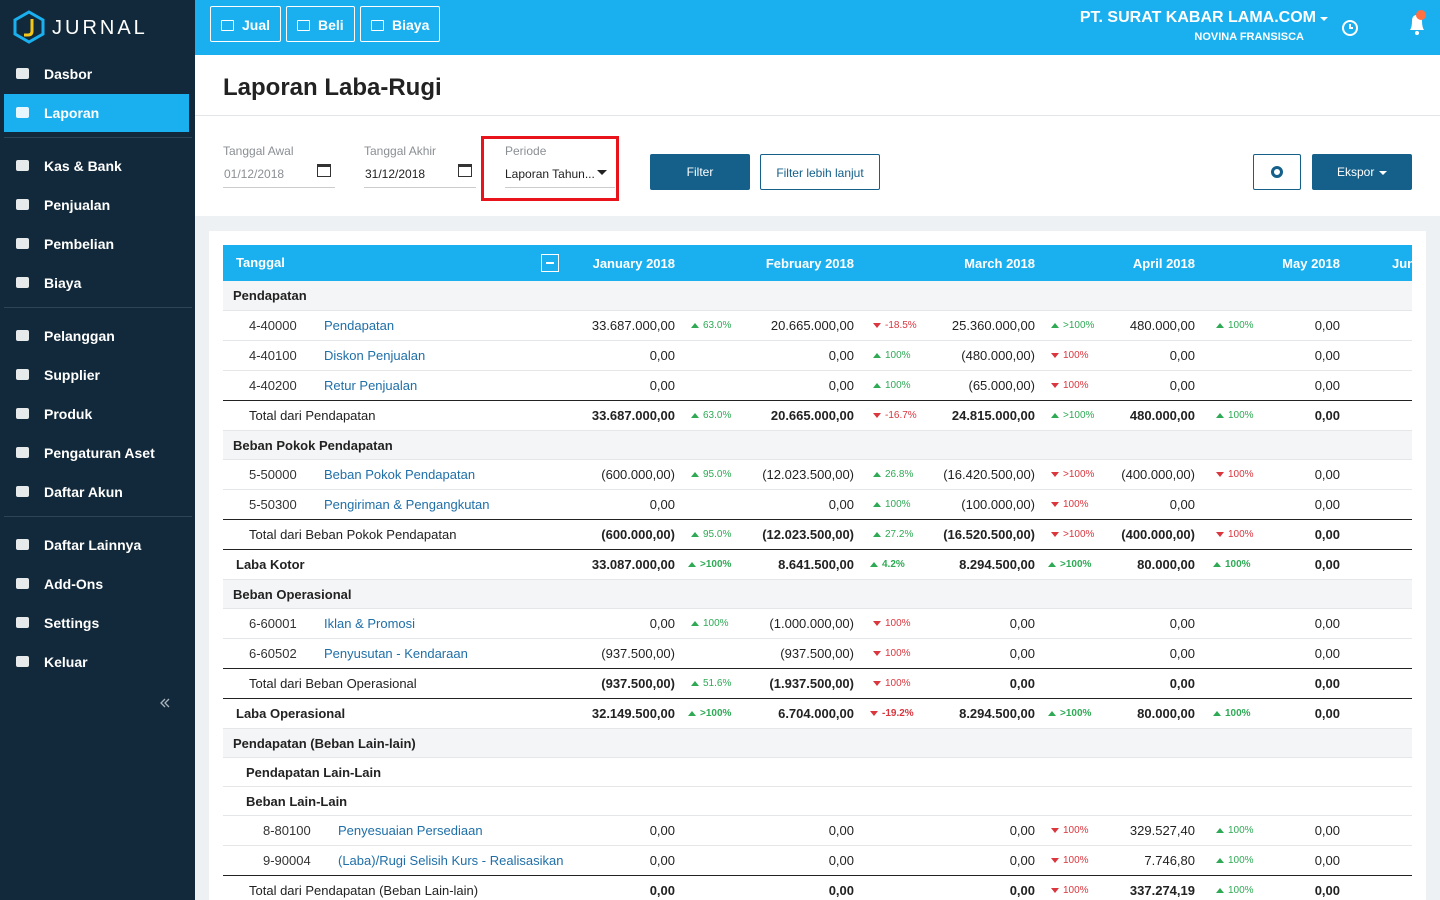  What do you see at coordinates (817, 653) in the screenshot?
I see `cell-value: (937.500,00)` at bounding box center [817, 653].